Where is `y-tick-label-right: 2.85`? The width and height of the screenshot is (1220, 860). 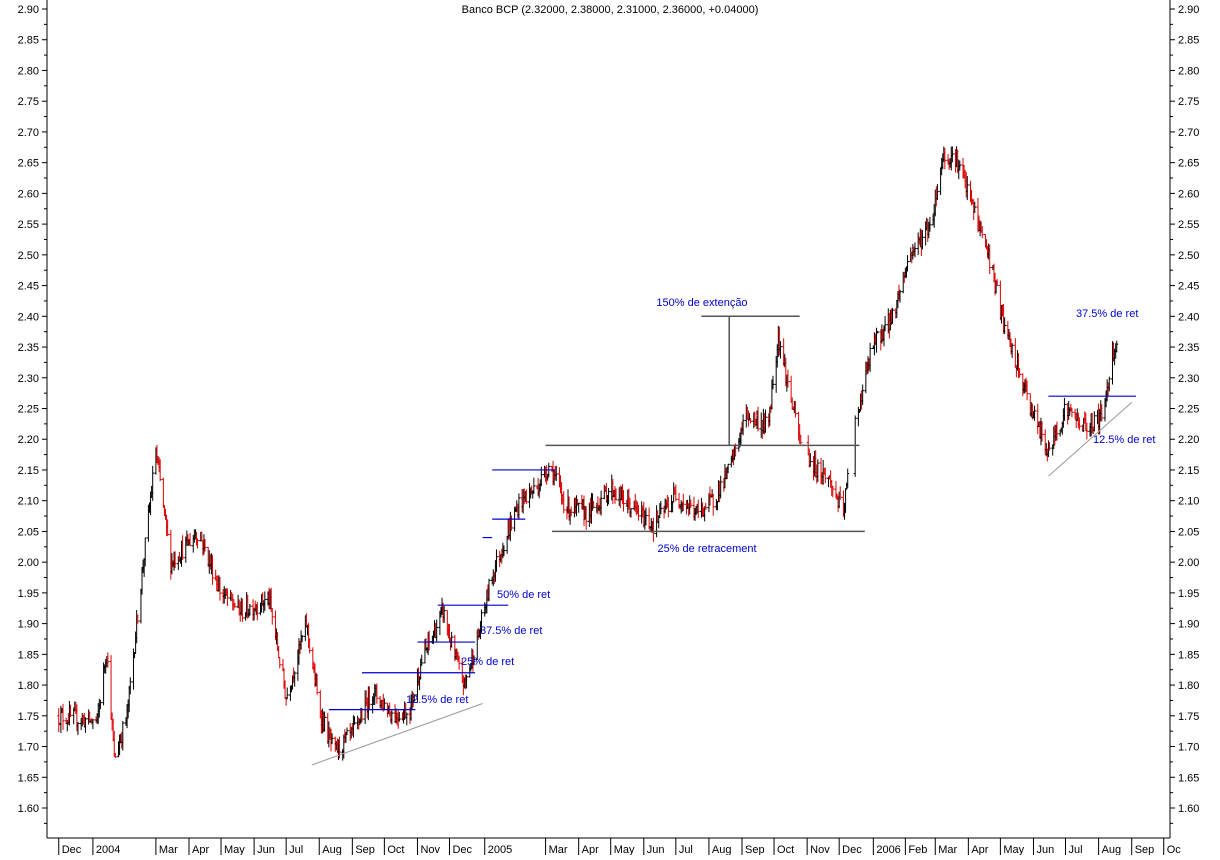 y-tick-label-right: 2.85 is located at coordinates (1188, 41).